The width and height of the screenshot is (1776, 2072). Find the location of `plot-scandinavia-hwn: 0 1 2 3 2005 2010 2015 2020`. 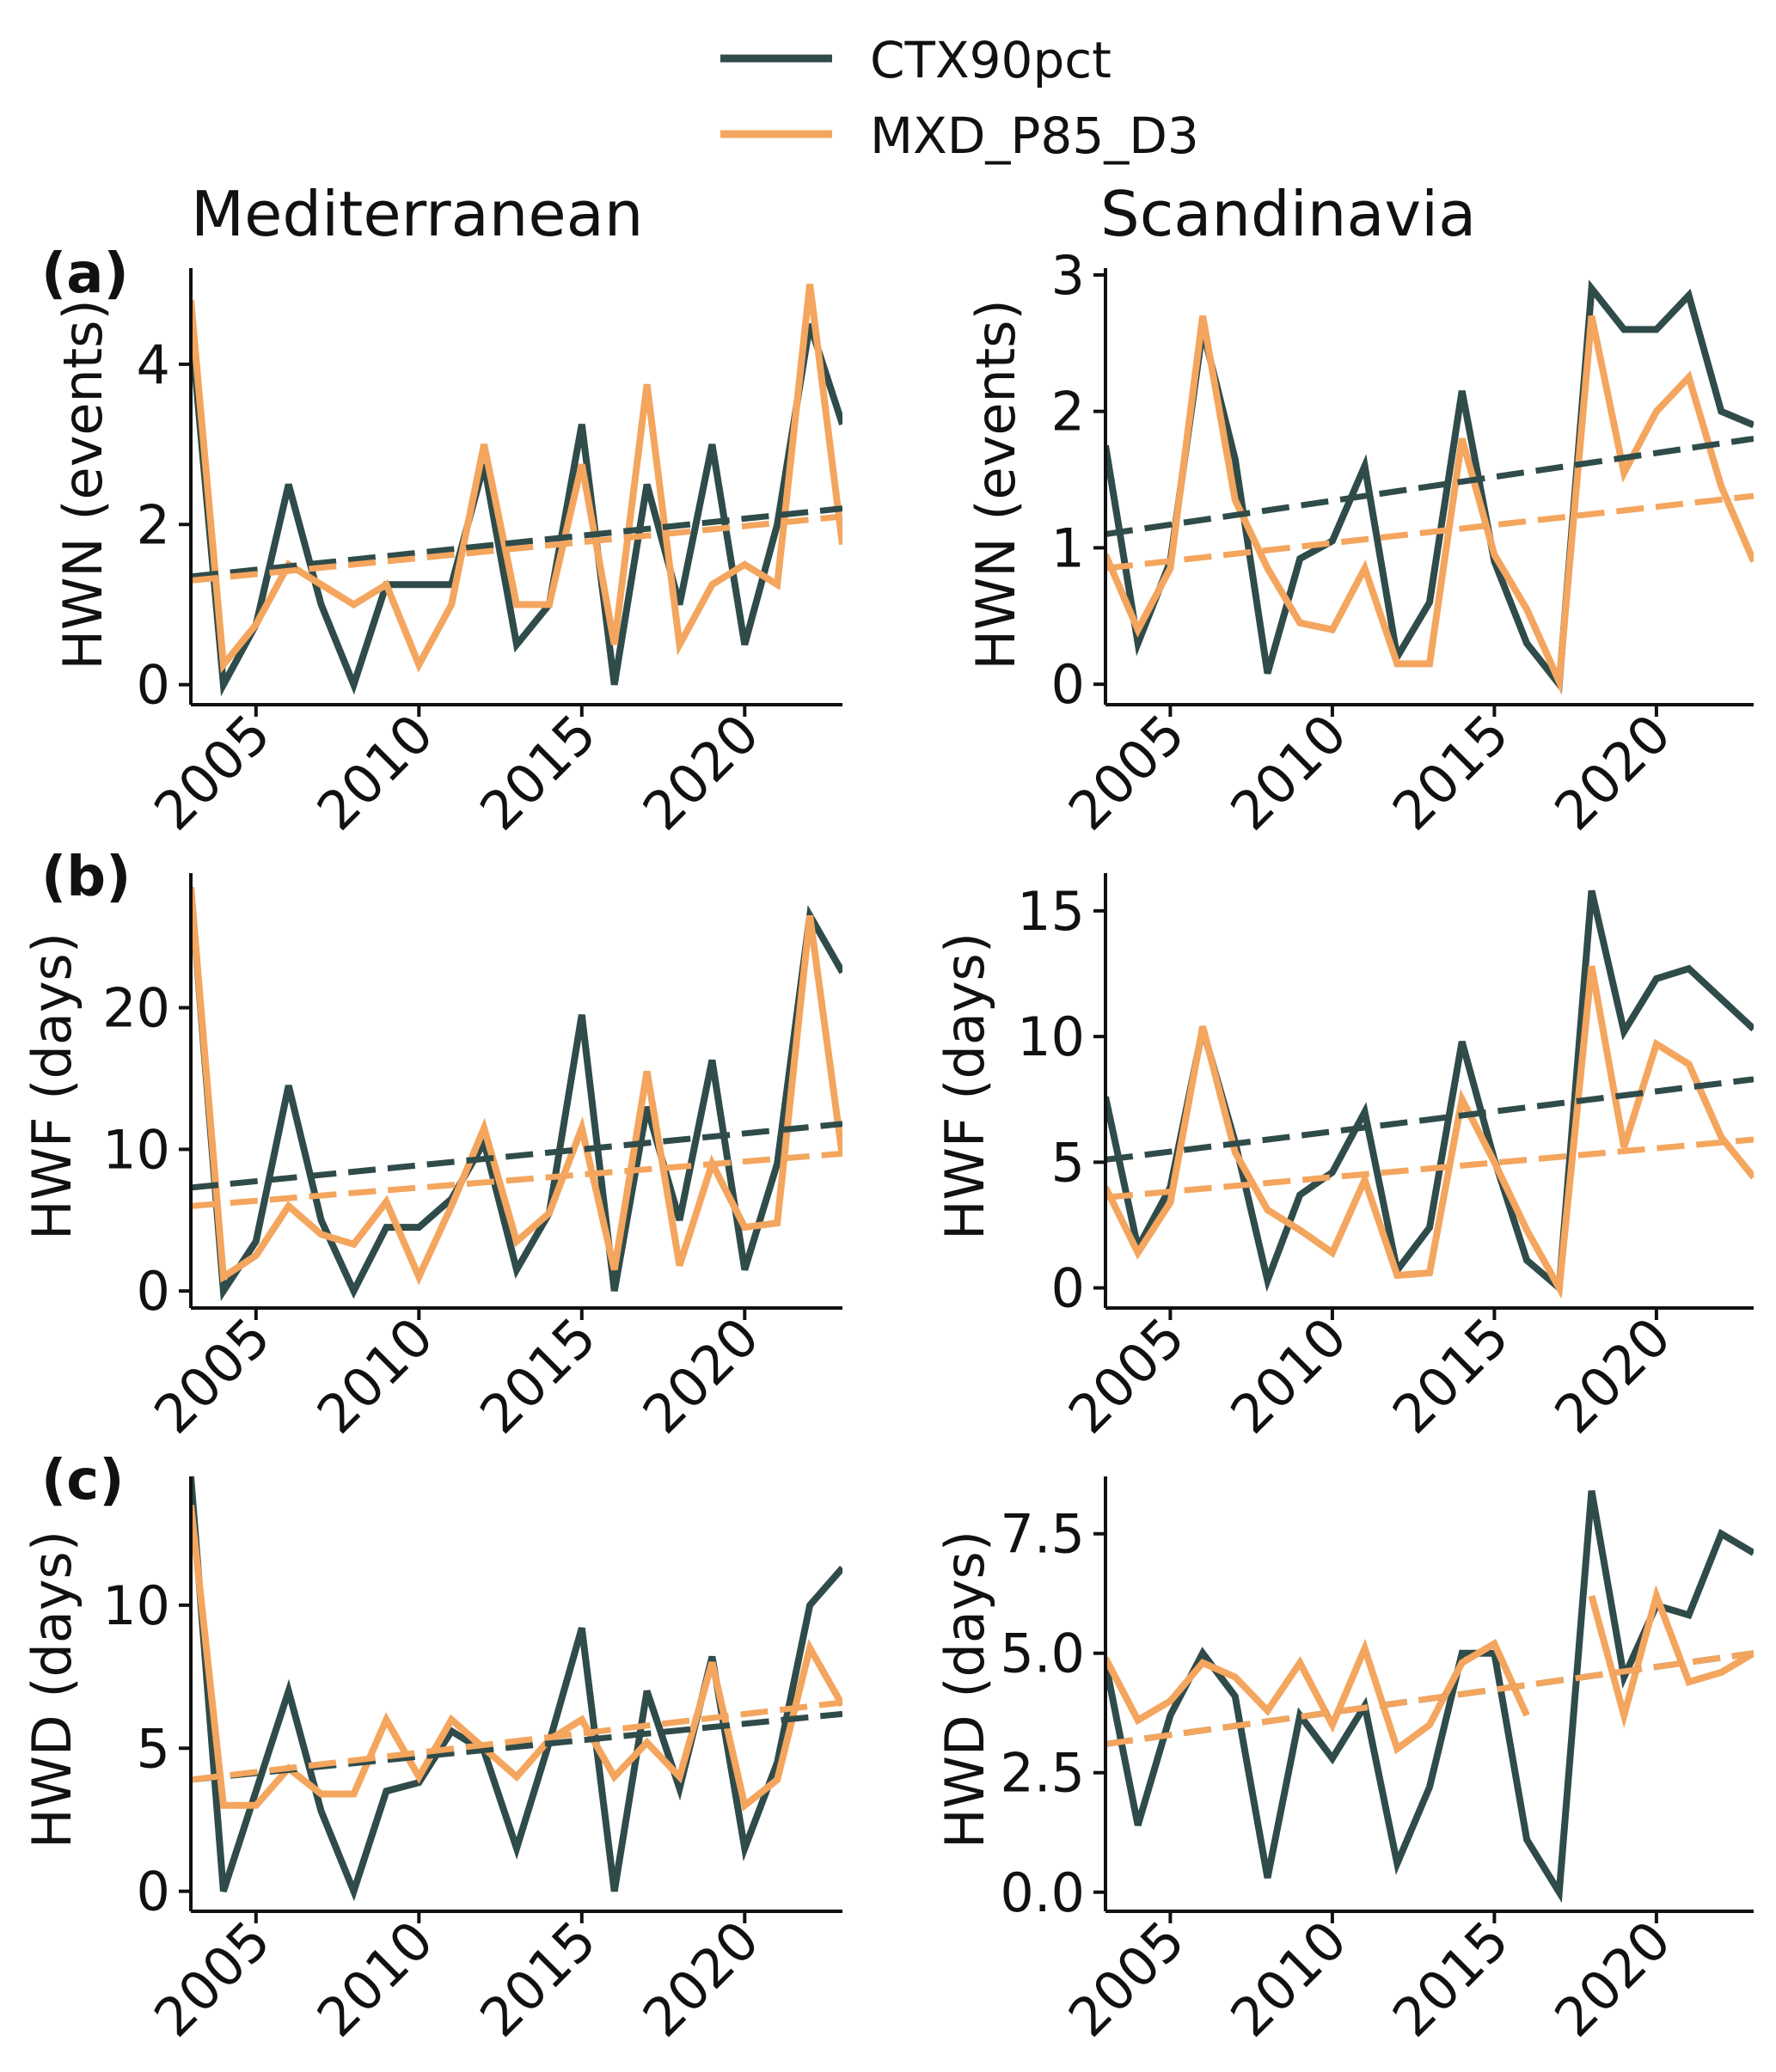

plot-scandinavia-hwn: 0 1 2 3 2005 2010 2015 2020 is located at coordinates (1402, 543).